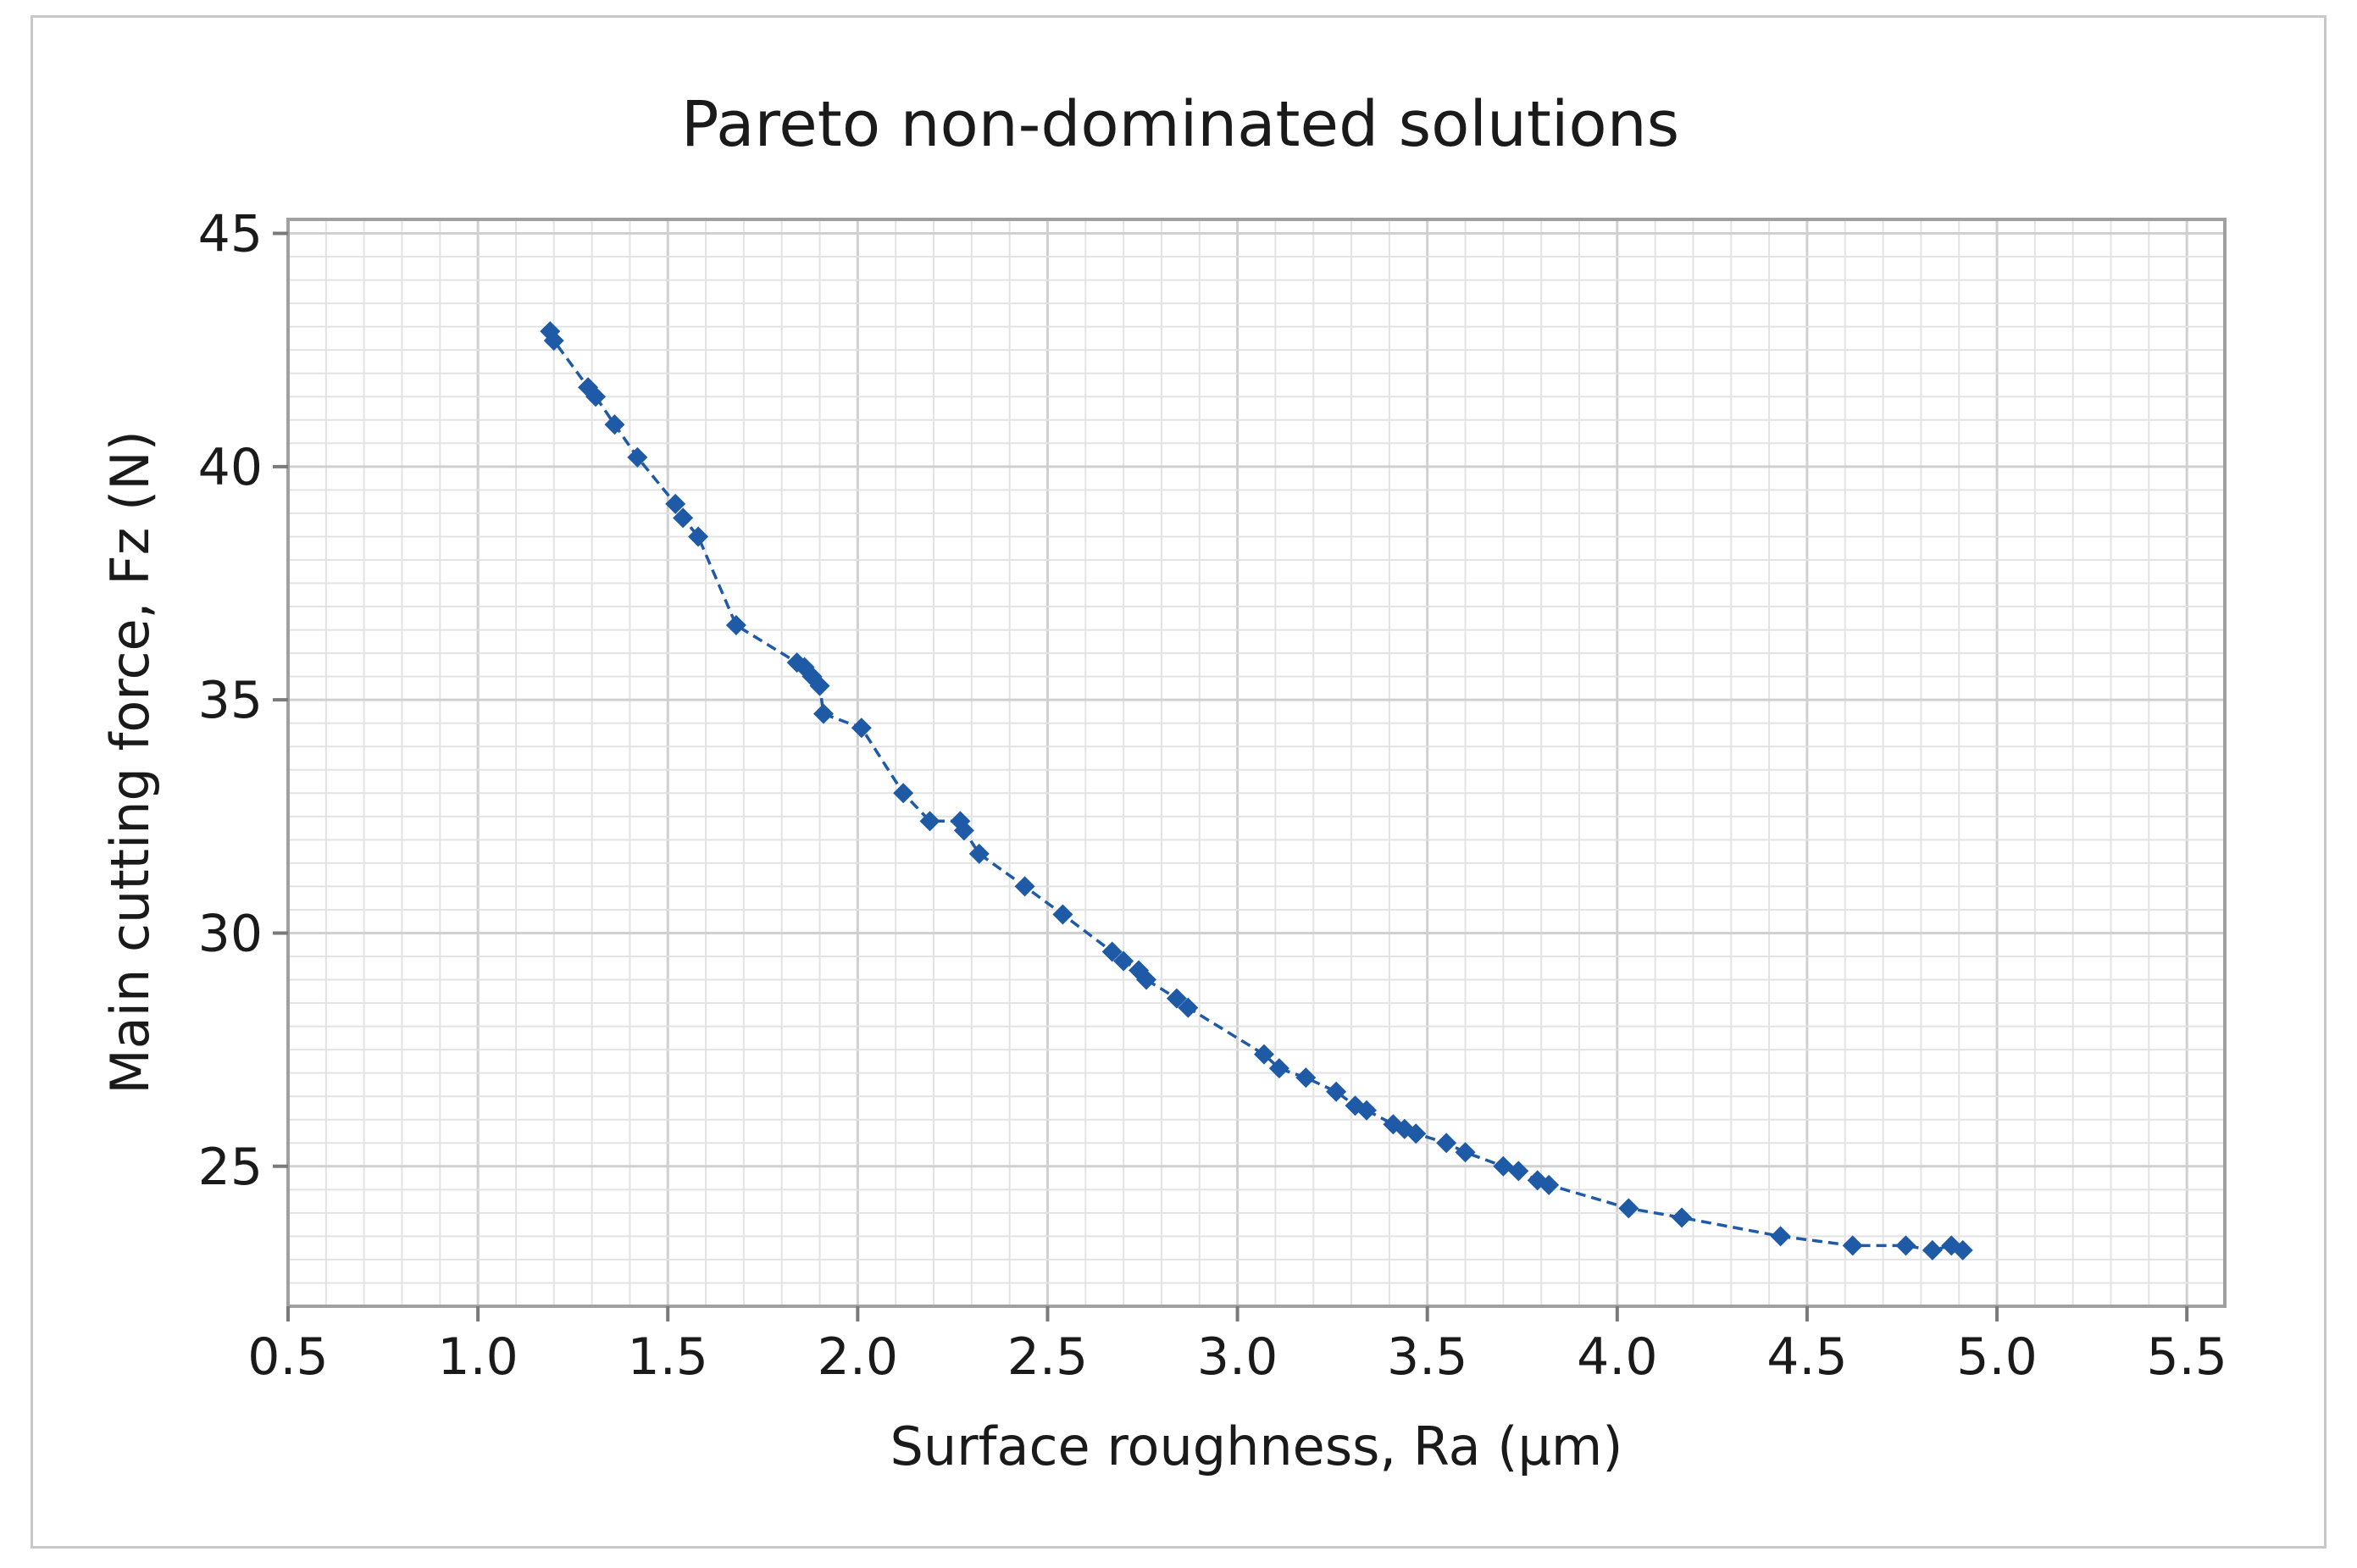 This screenshot has width=2357, height=1568. Describe the element at coordinates (230, 1167) in the screenshot. I see `y-tick-label: 25` at that location.